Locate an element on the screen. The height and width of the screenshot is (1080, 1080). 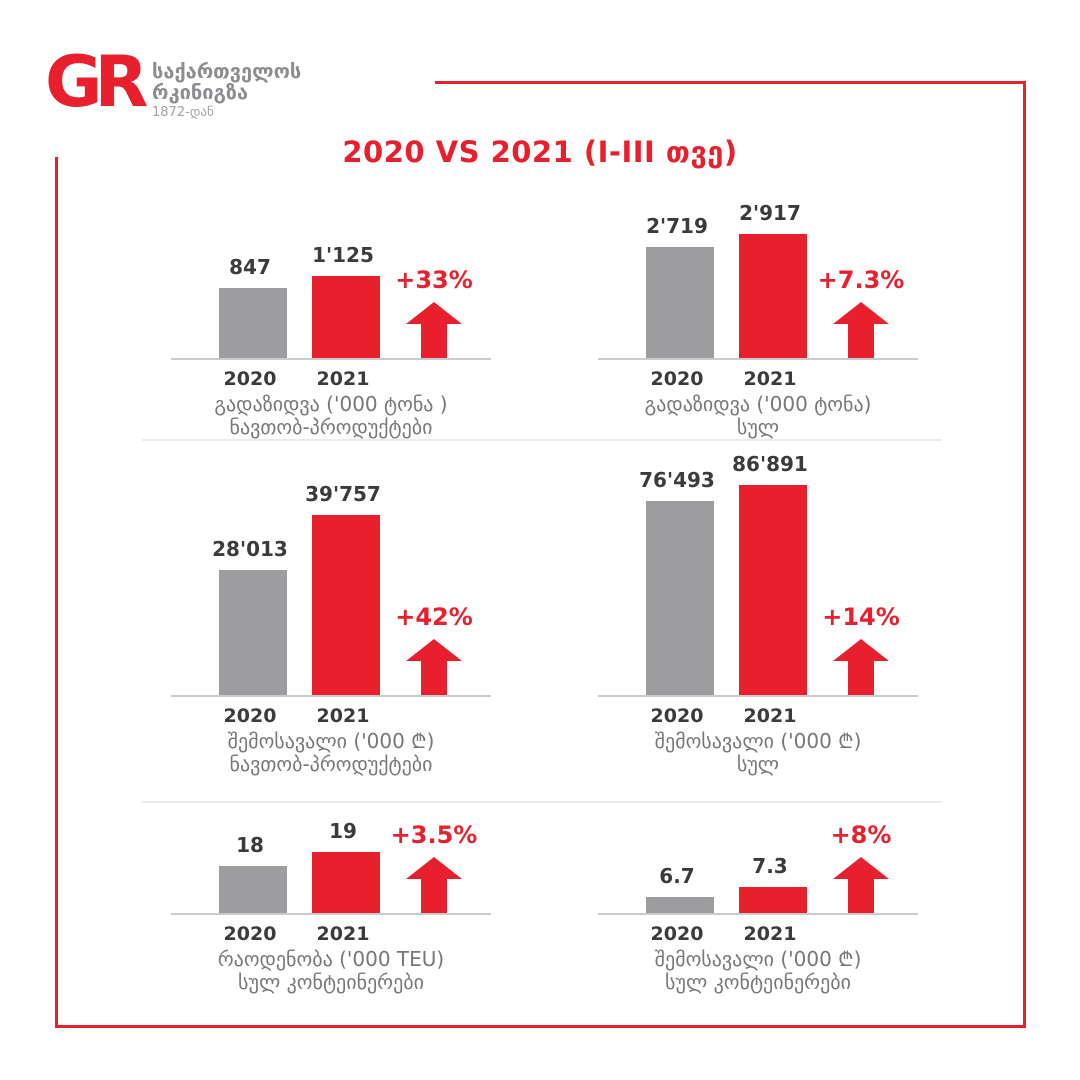
frame-border-top is located at coordinates (730, 82).